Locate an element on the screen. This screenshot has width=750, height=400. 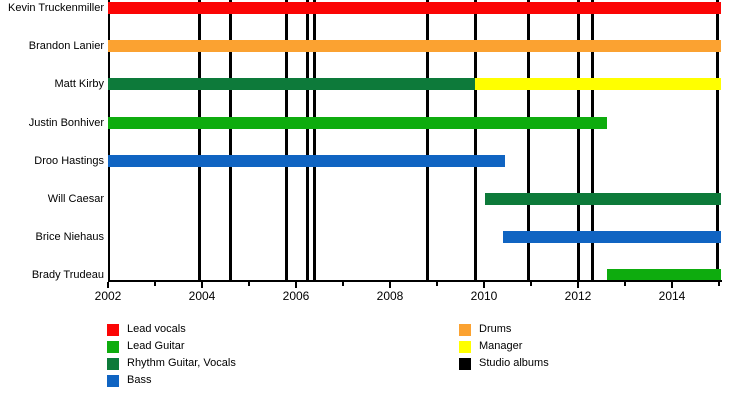
legend-item: Rhythm Guitar, Vocals is located at coordinates (171, 363).